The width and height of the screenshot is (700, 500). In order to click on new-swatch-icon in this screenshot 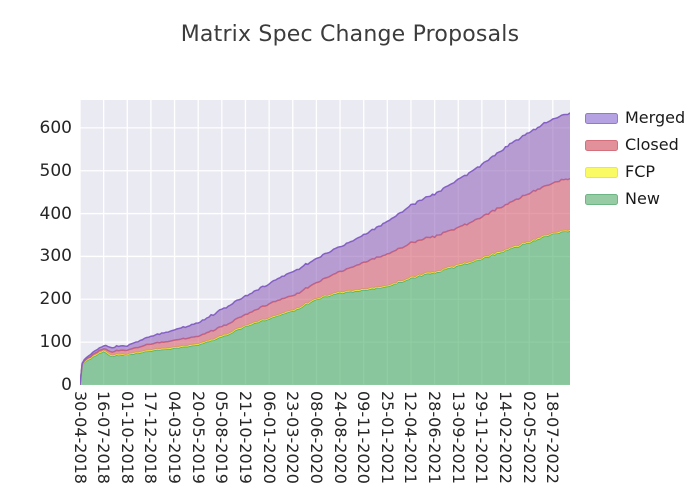, I will do `click(601, 199)`.